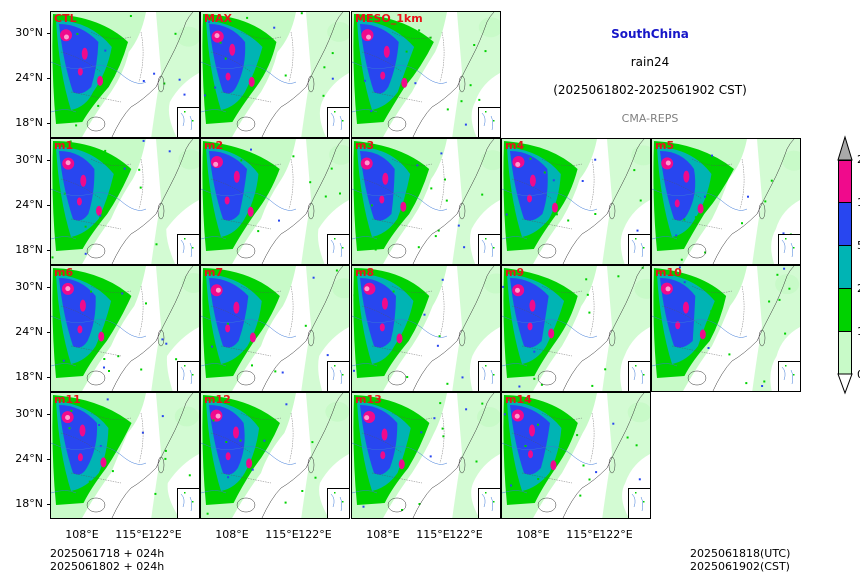 The height and width of the screenshot is (583, 860). What do you see at coordinates (426, 455) in the screenshot?
I see `ensemble-map-panel: m13` at bounding box center [426, 455].